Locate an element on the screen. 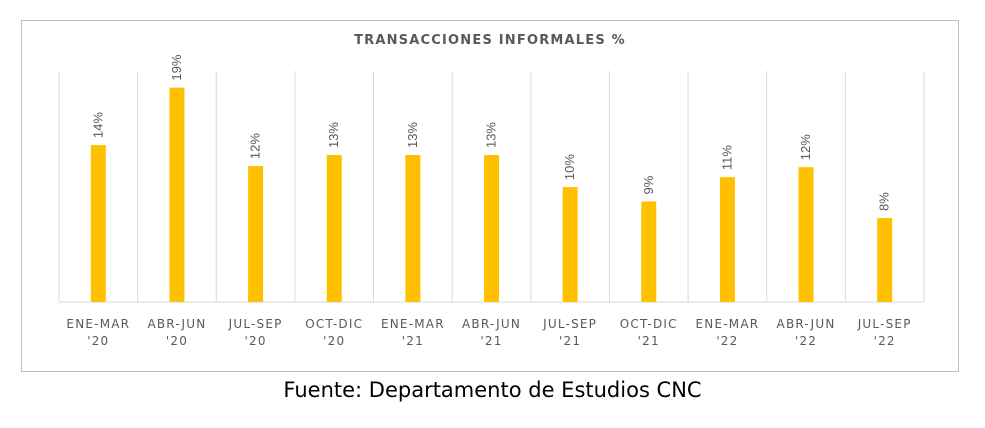 The height and width of the screenshot is (428, 985). data-label: 9% is located at coordinates (648, 184).